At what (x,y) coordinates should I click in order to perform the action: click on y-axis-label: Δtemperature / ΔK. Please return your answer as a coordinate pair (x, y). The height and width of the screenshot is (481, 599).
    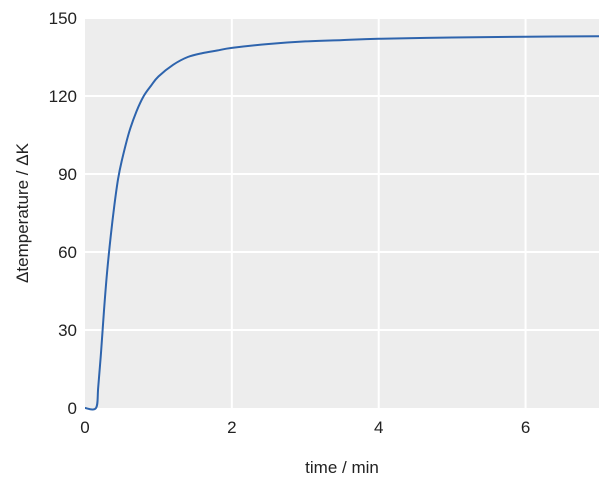
    Looking at the image, I should click on (22, 212).